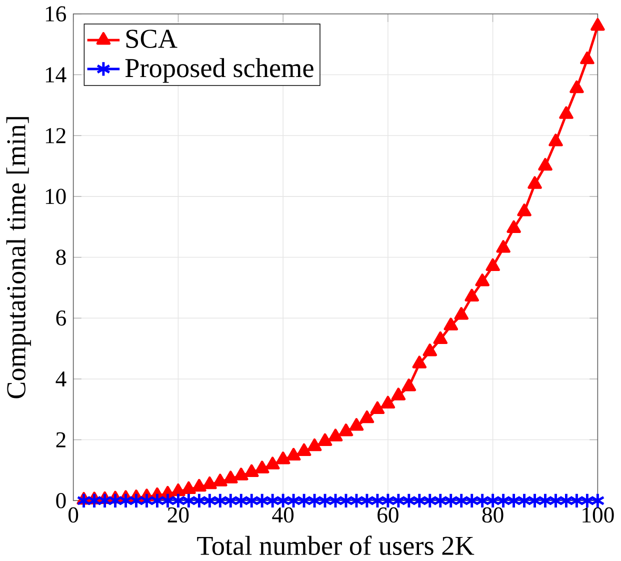 Image resolution: width=621 pixels, height=561 pixels. Describe the element at coordinates (61, 378) in the screenshot. I see `y-tick-label: 4` at that location.